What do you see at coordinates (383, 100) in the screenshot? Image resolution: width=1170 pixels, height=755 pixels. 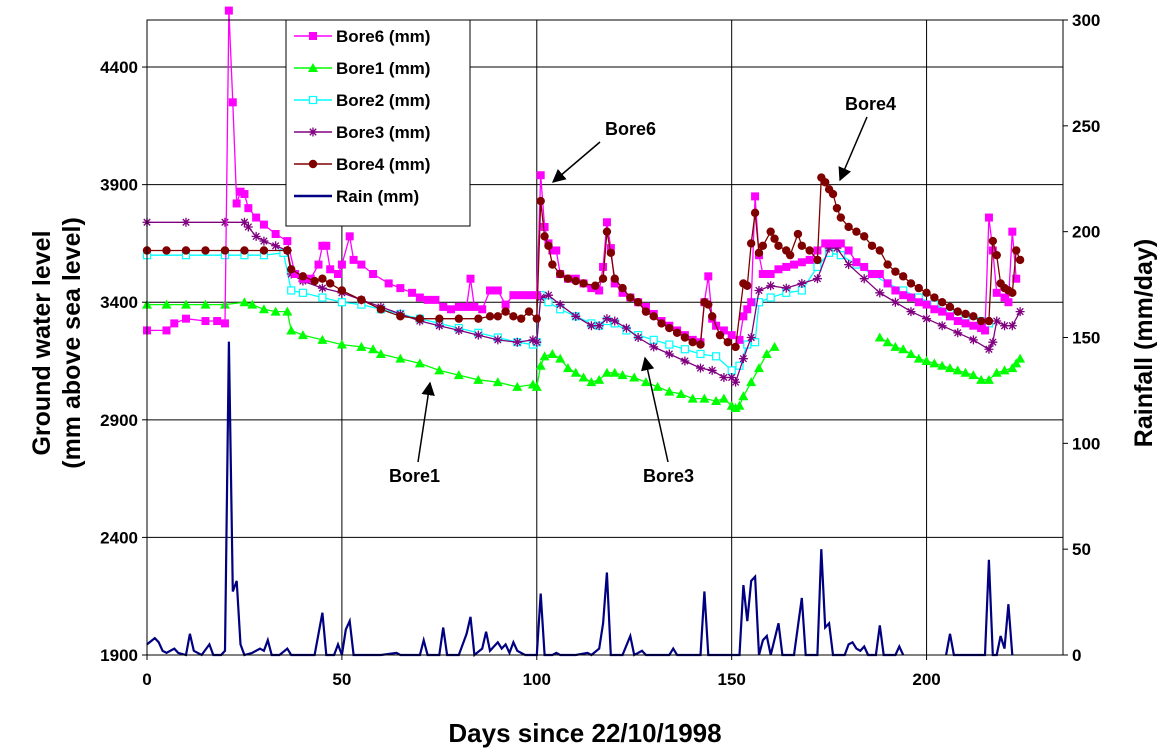 I see `legend-label-bore2: Bore2 (mm)` at bounding box center [383, 100].